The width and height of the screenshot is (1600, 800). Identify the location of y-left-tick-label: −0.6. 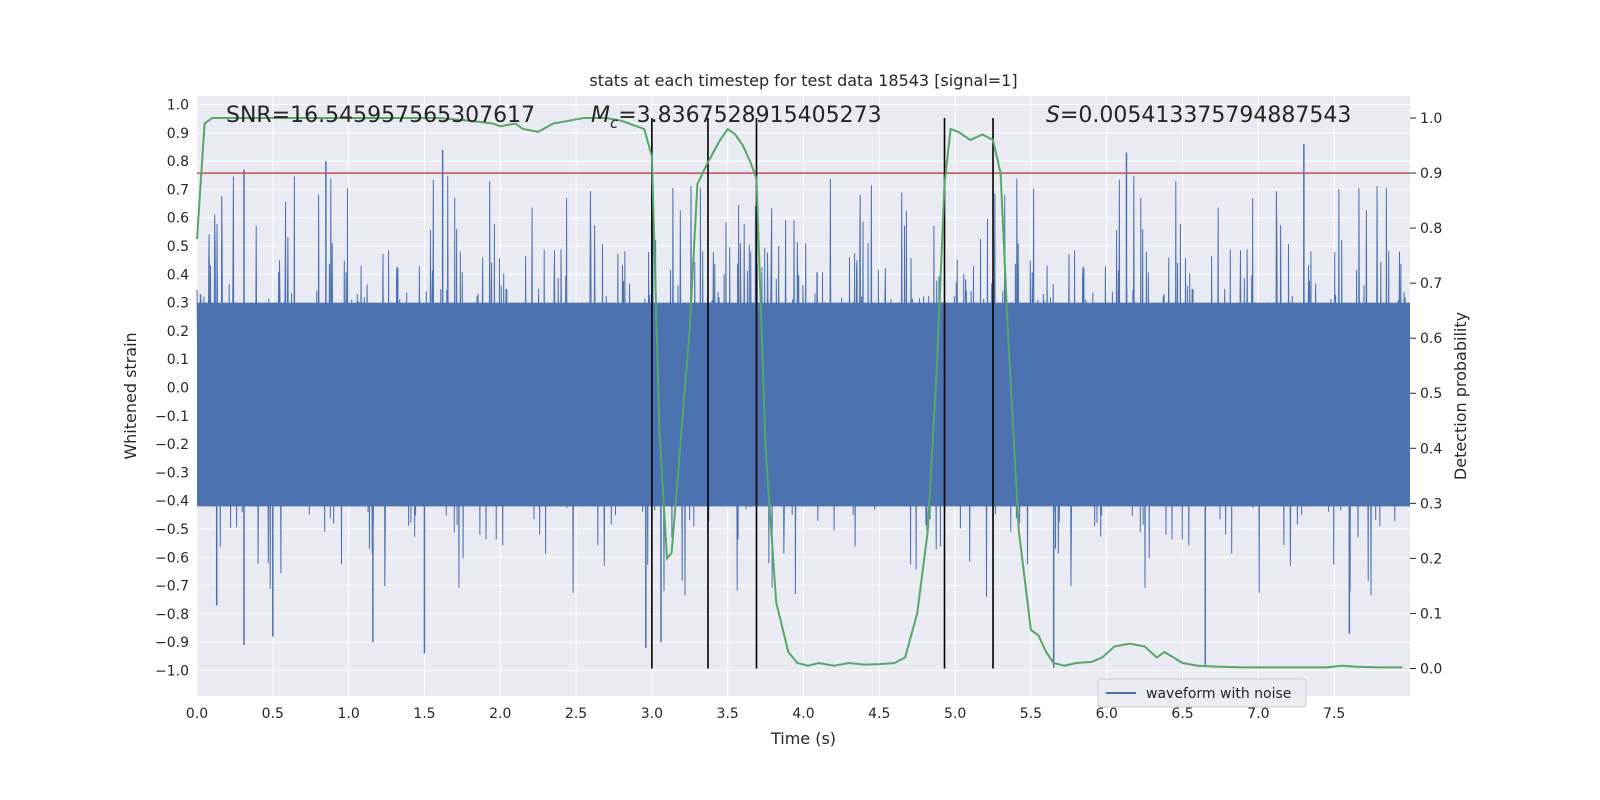
(172, 558).